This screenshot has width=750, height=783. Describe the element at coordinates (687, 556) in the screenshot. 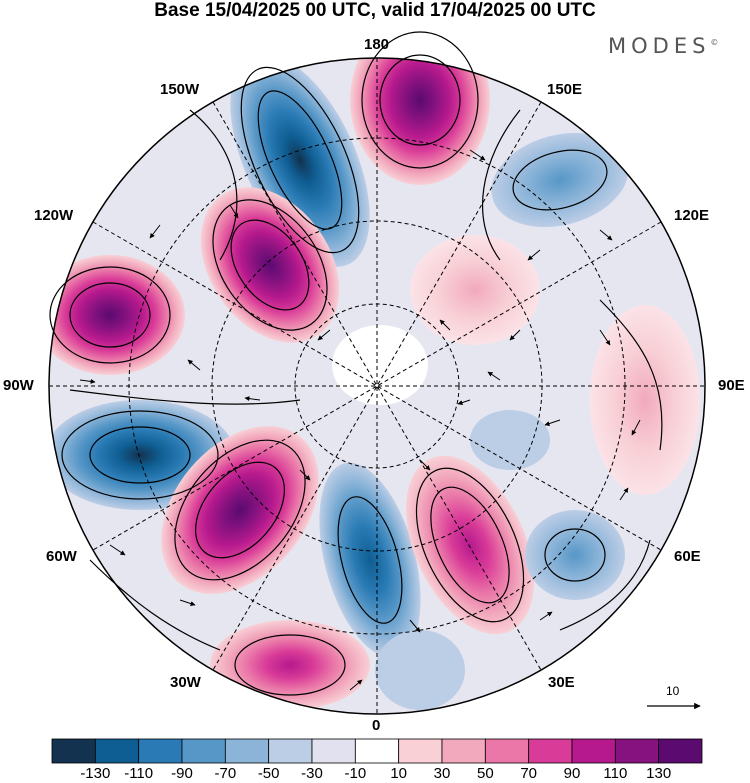

I see `lon-label-60e: 60E` at that location.